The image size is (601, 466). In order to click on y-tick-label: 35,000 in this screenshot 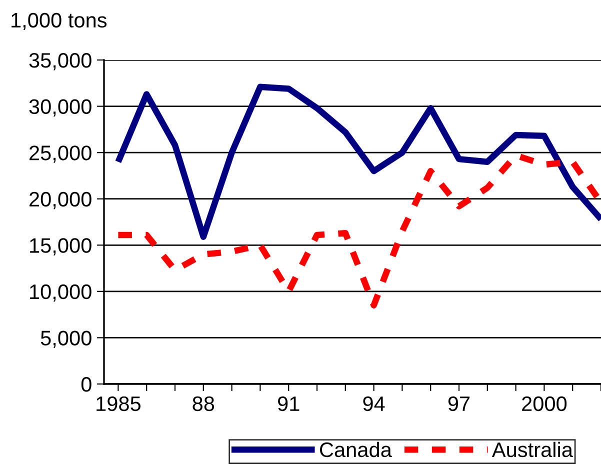, I will do `click(60, 61)`.